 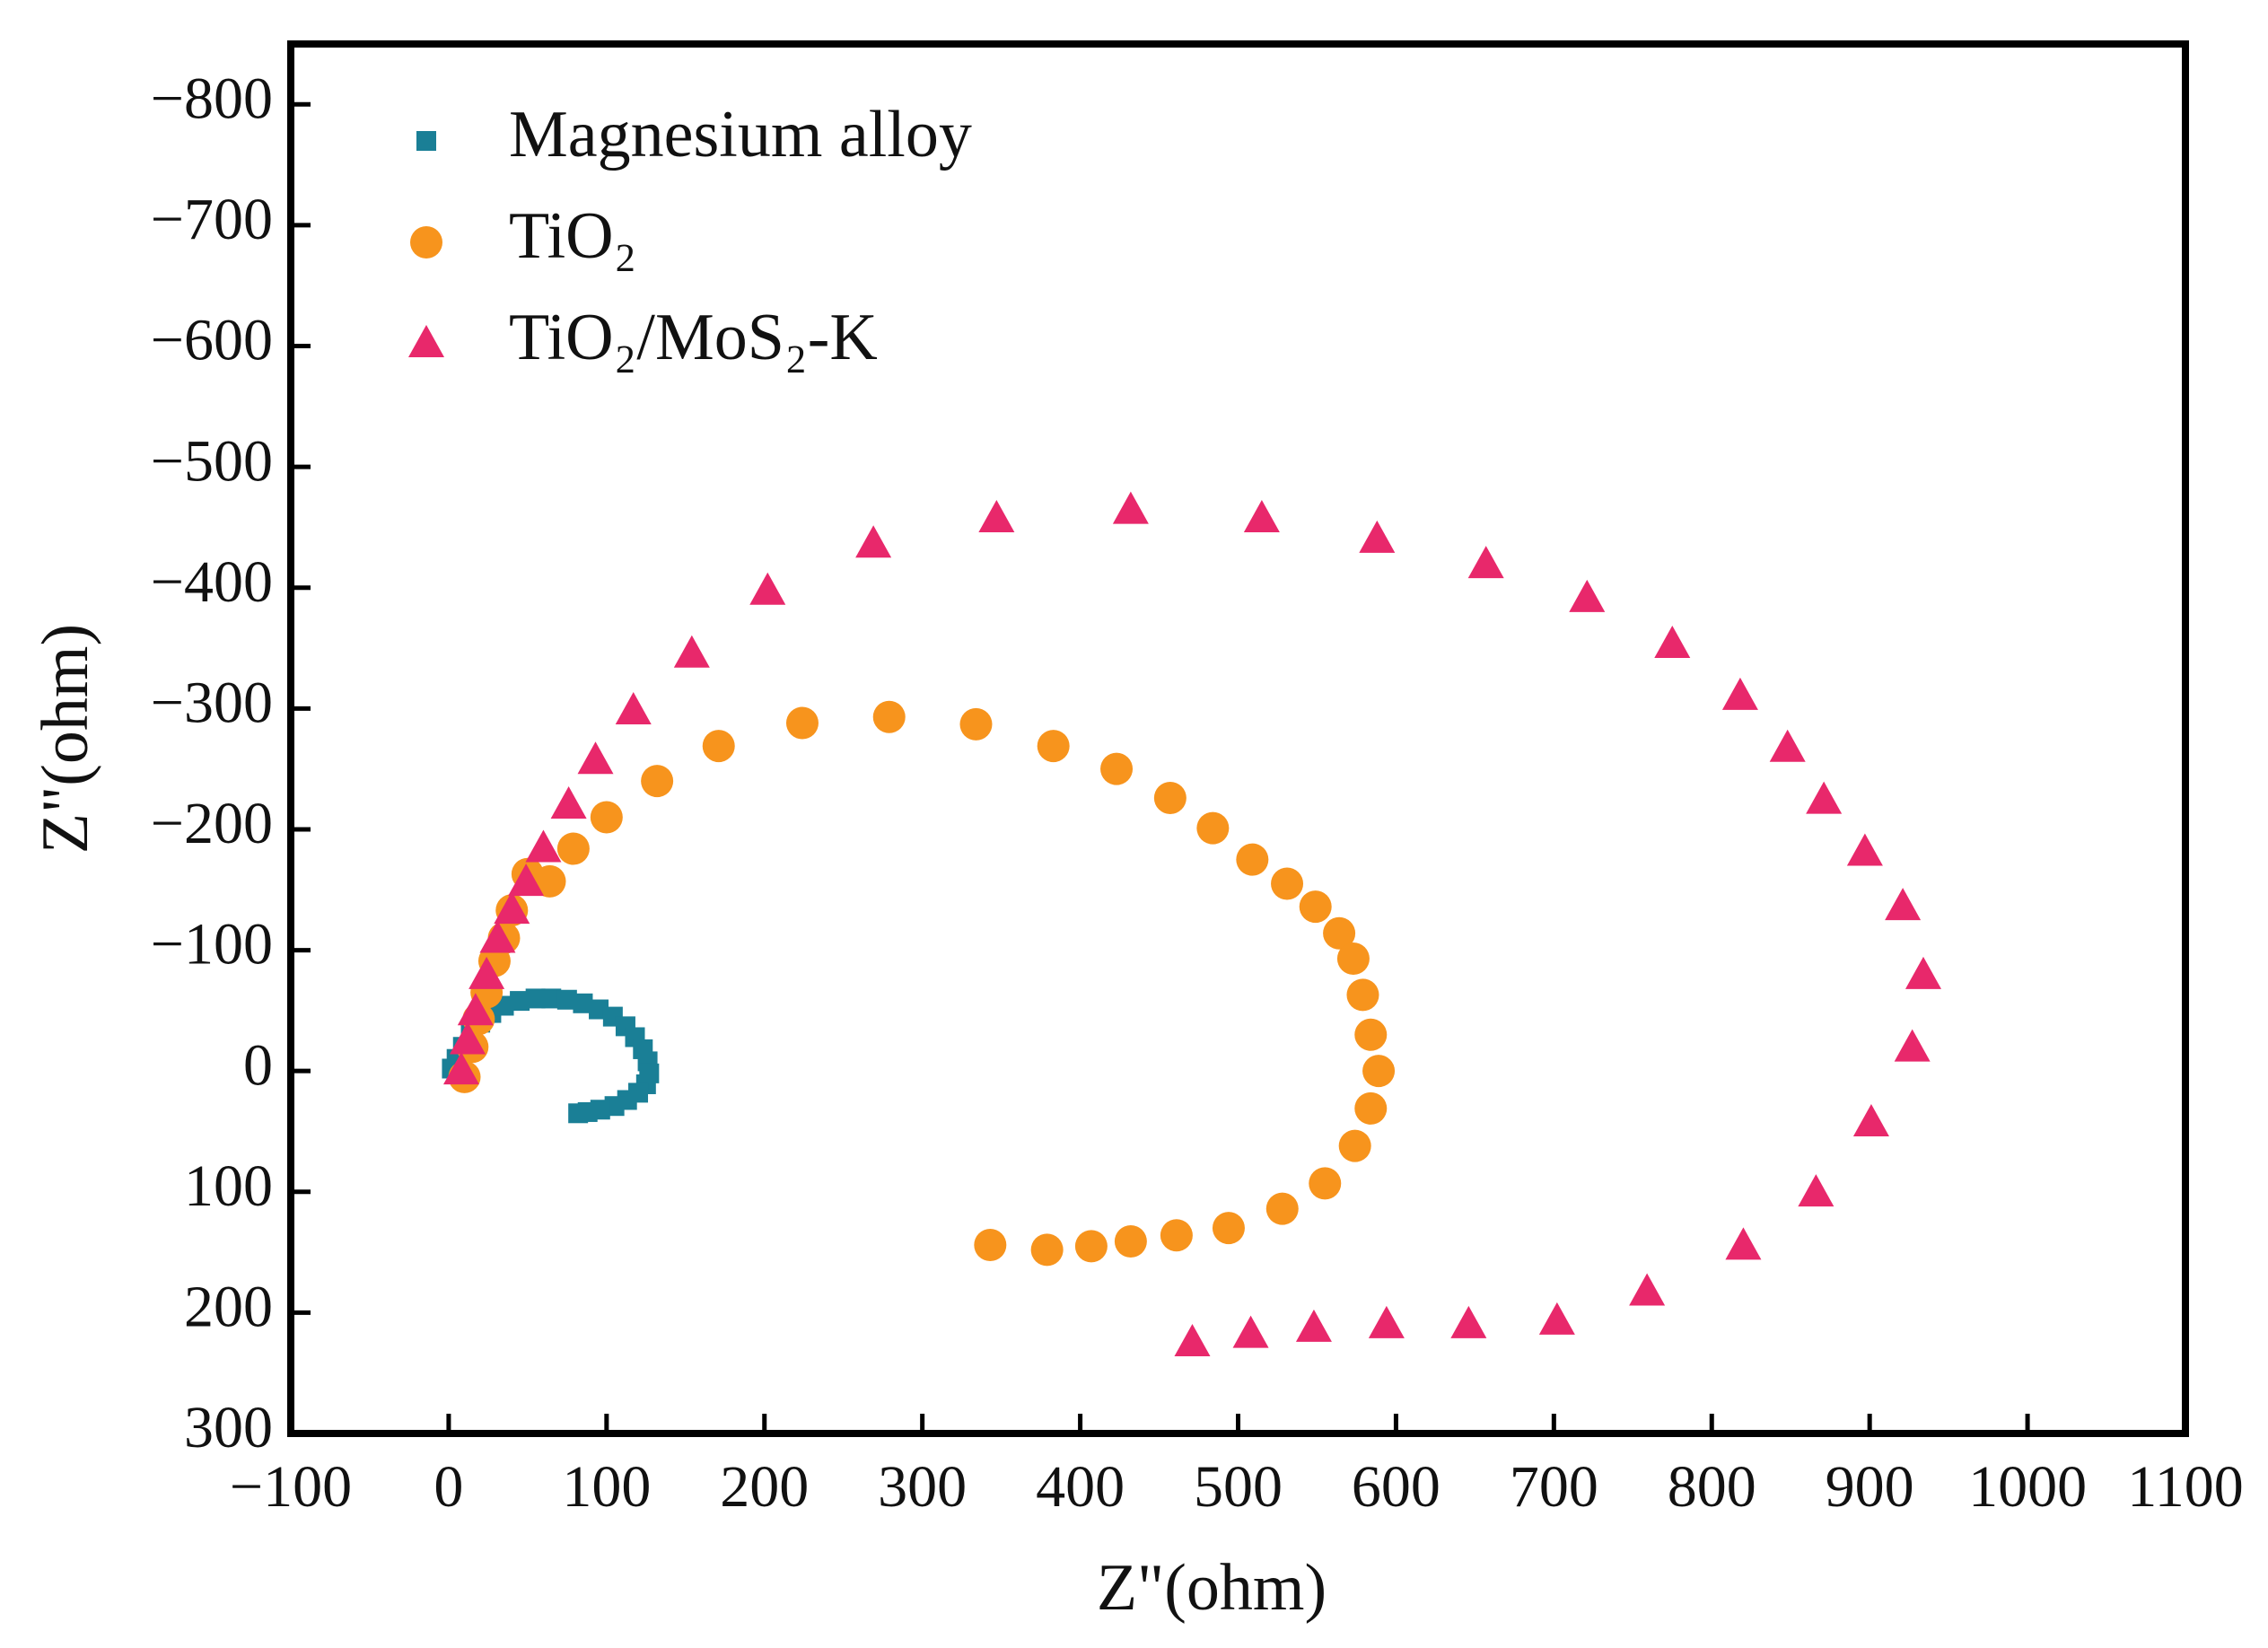 What do you see at coordinates (1212, 1588) in the screenshot?
I see `x-axis-label: Z"(ohm)` at bounding box center [1212, 1588].